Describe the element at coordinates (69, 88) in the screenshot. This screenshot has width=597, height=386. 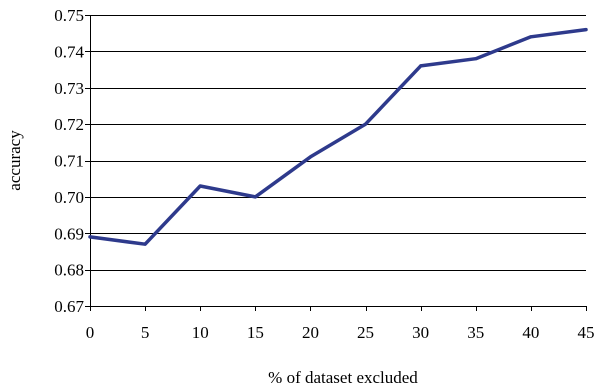
I see `y-tick-label: 0.73` at that location.